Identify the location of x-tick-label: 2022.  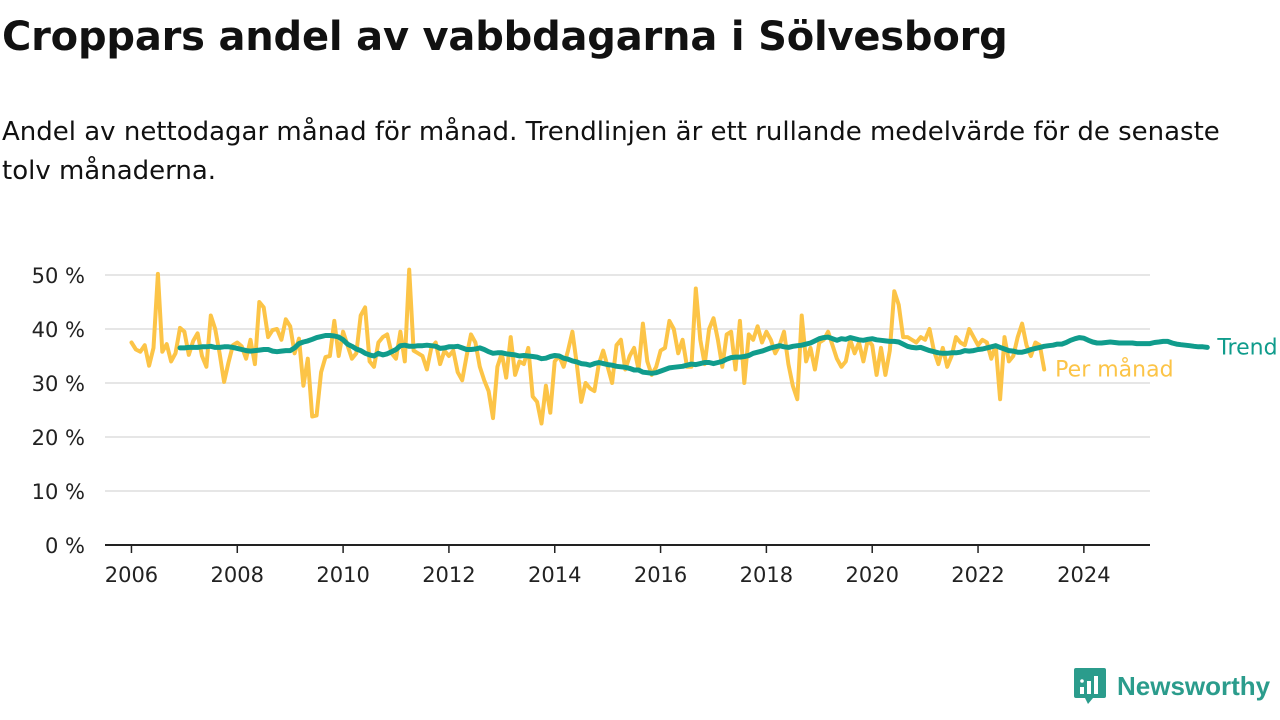
(977, 575).